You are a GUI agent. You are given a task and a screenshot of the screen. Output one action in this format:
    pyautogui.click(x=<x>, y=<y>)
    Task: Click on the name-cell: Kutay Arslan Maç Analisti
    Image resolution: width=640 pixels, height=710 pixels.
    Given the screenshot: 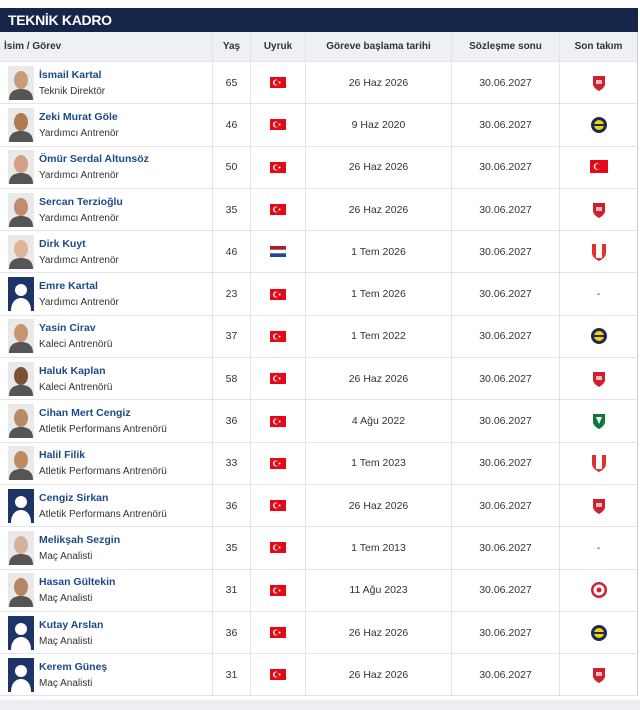 What is the action you would take?
    pyautogui.click(x=106, y=632)
    